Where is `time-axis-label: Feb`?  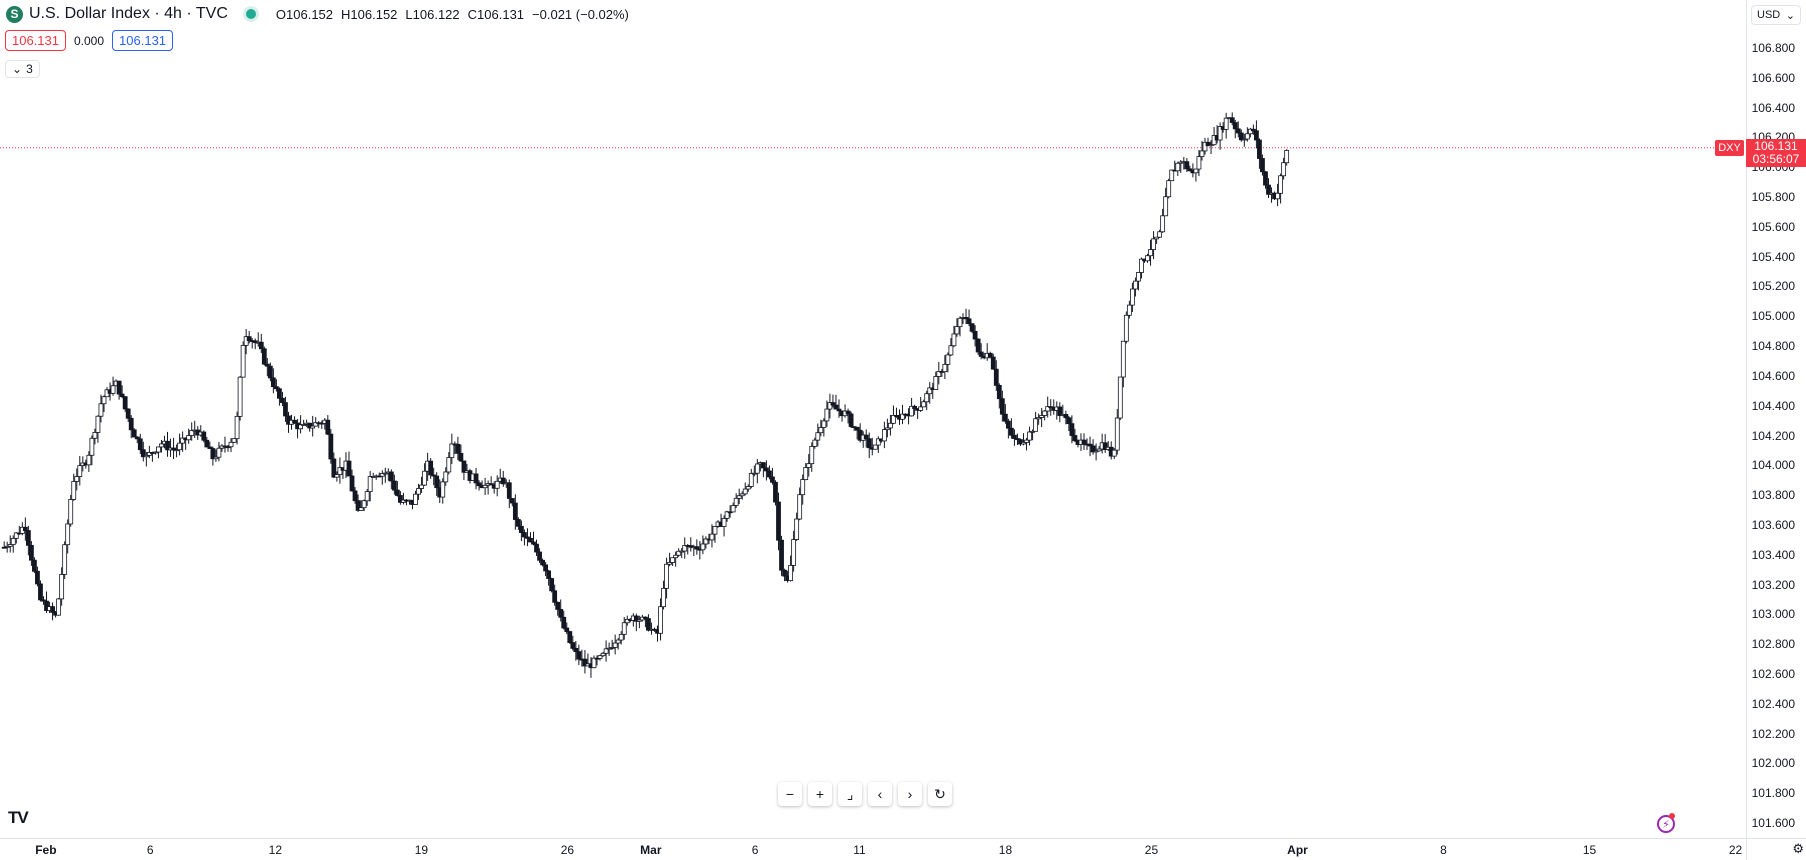 time-axis-label: Feb is located at coordinates (46, 850).